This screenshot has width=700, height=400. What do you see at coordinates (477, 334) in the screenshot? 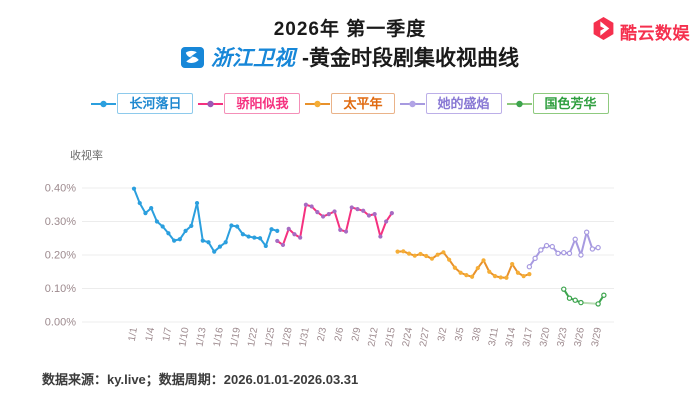
I see `x-tick-label: 3/8` at bounding box center [477, 334].